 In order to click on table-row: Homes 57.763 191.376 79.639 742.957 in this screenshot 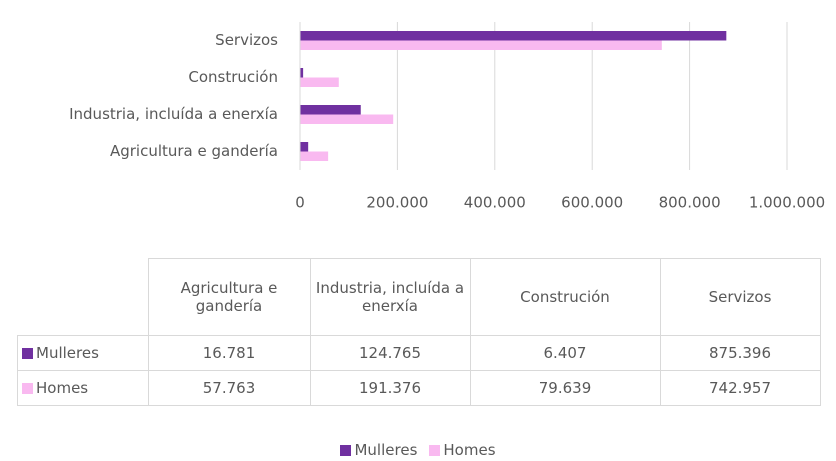, I will do `click(419, 388)`.